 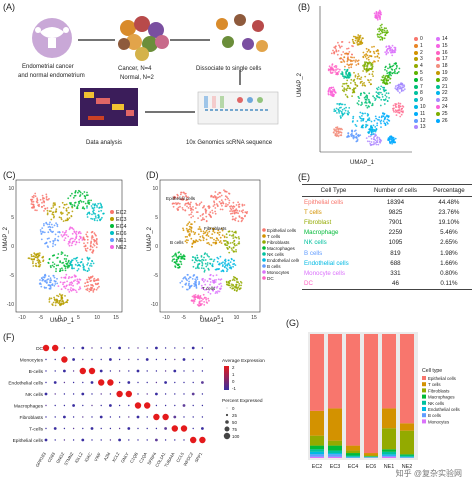 I want to click on percent-tick: 50, so click(x=234, y=422).